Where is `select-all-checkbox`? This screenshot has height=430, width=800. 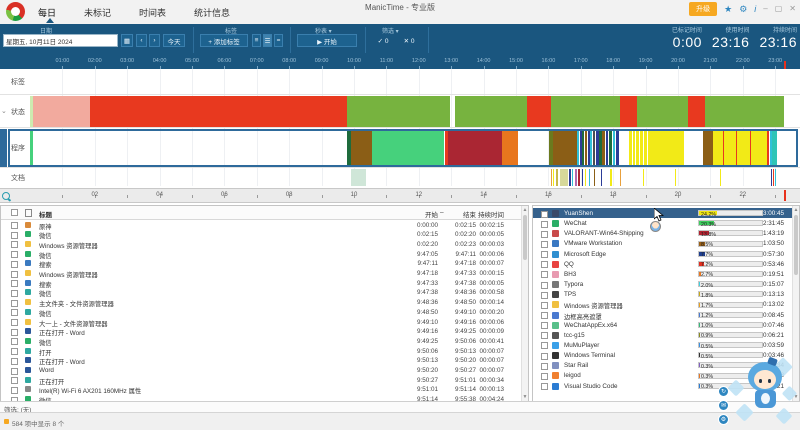 select-all-checkbox is located at coordinates (14, 212).